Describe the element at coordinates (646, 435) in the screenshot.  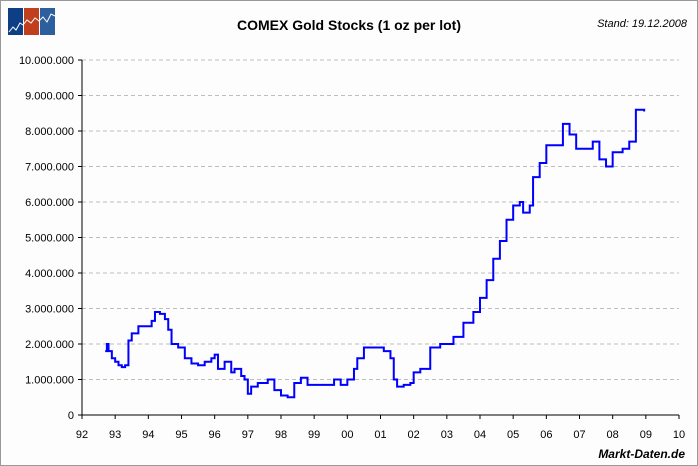
I see `x-tick-label: 09` at that location.